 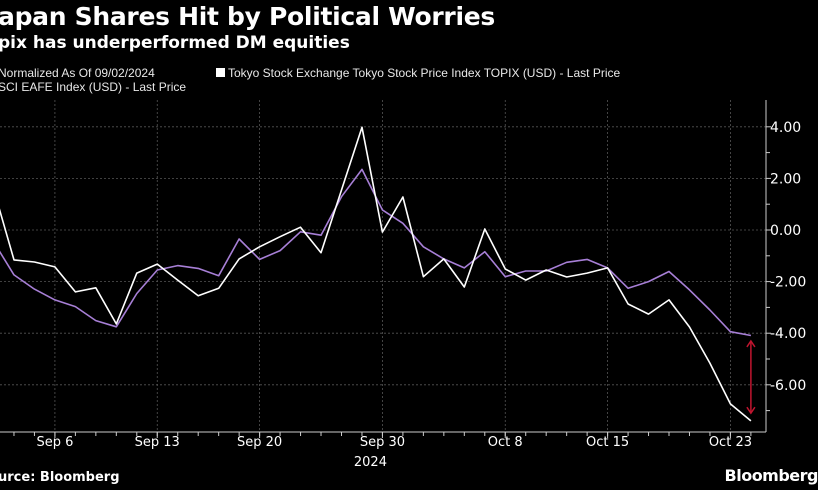 What do you see at coordinates (259, 442) in the screenshot?
I see `x-tick-label: Sep 20` at bounding box center [259, 442].